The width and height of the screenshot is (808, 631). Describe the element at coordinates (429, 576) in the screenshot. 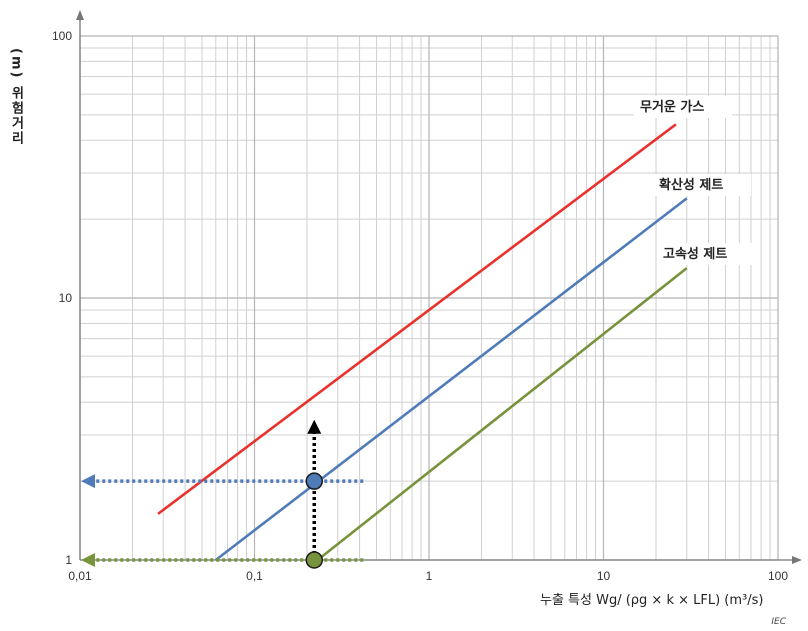

I see `x-tick-label: 1` at that location.